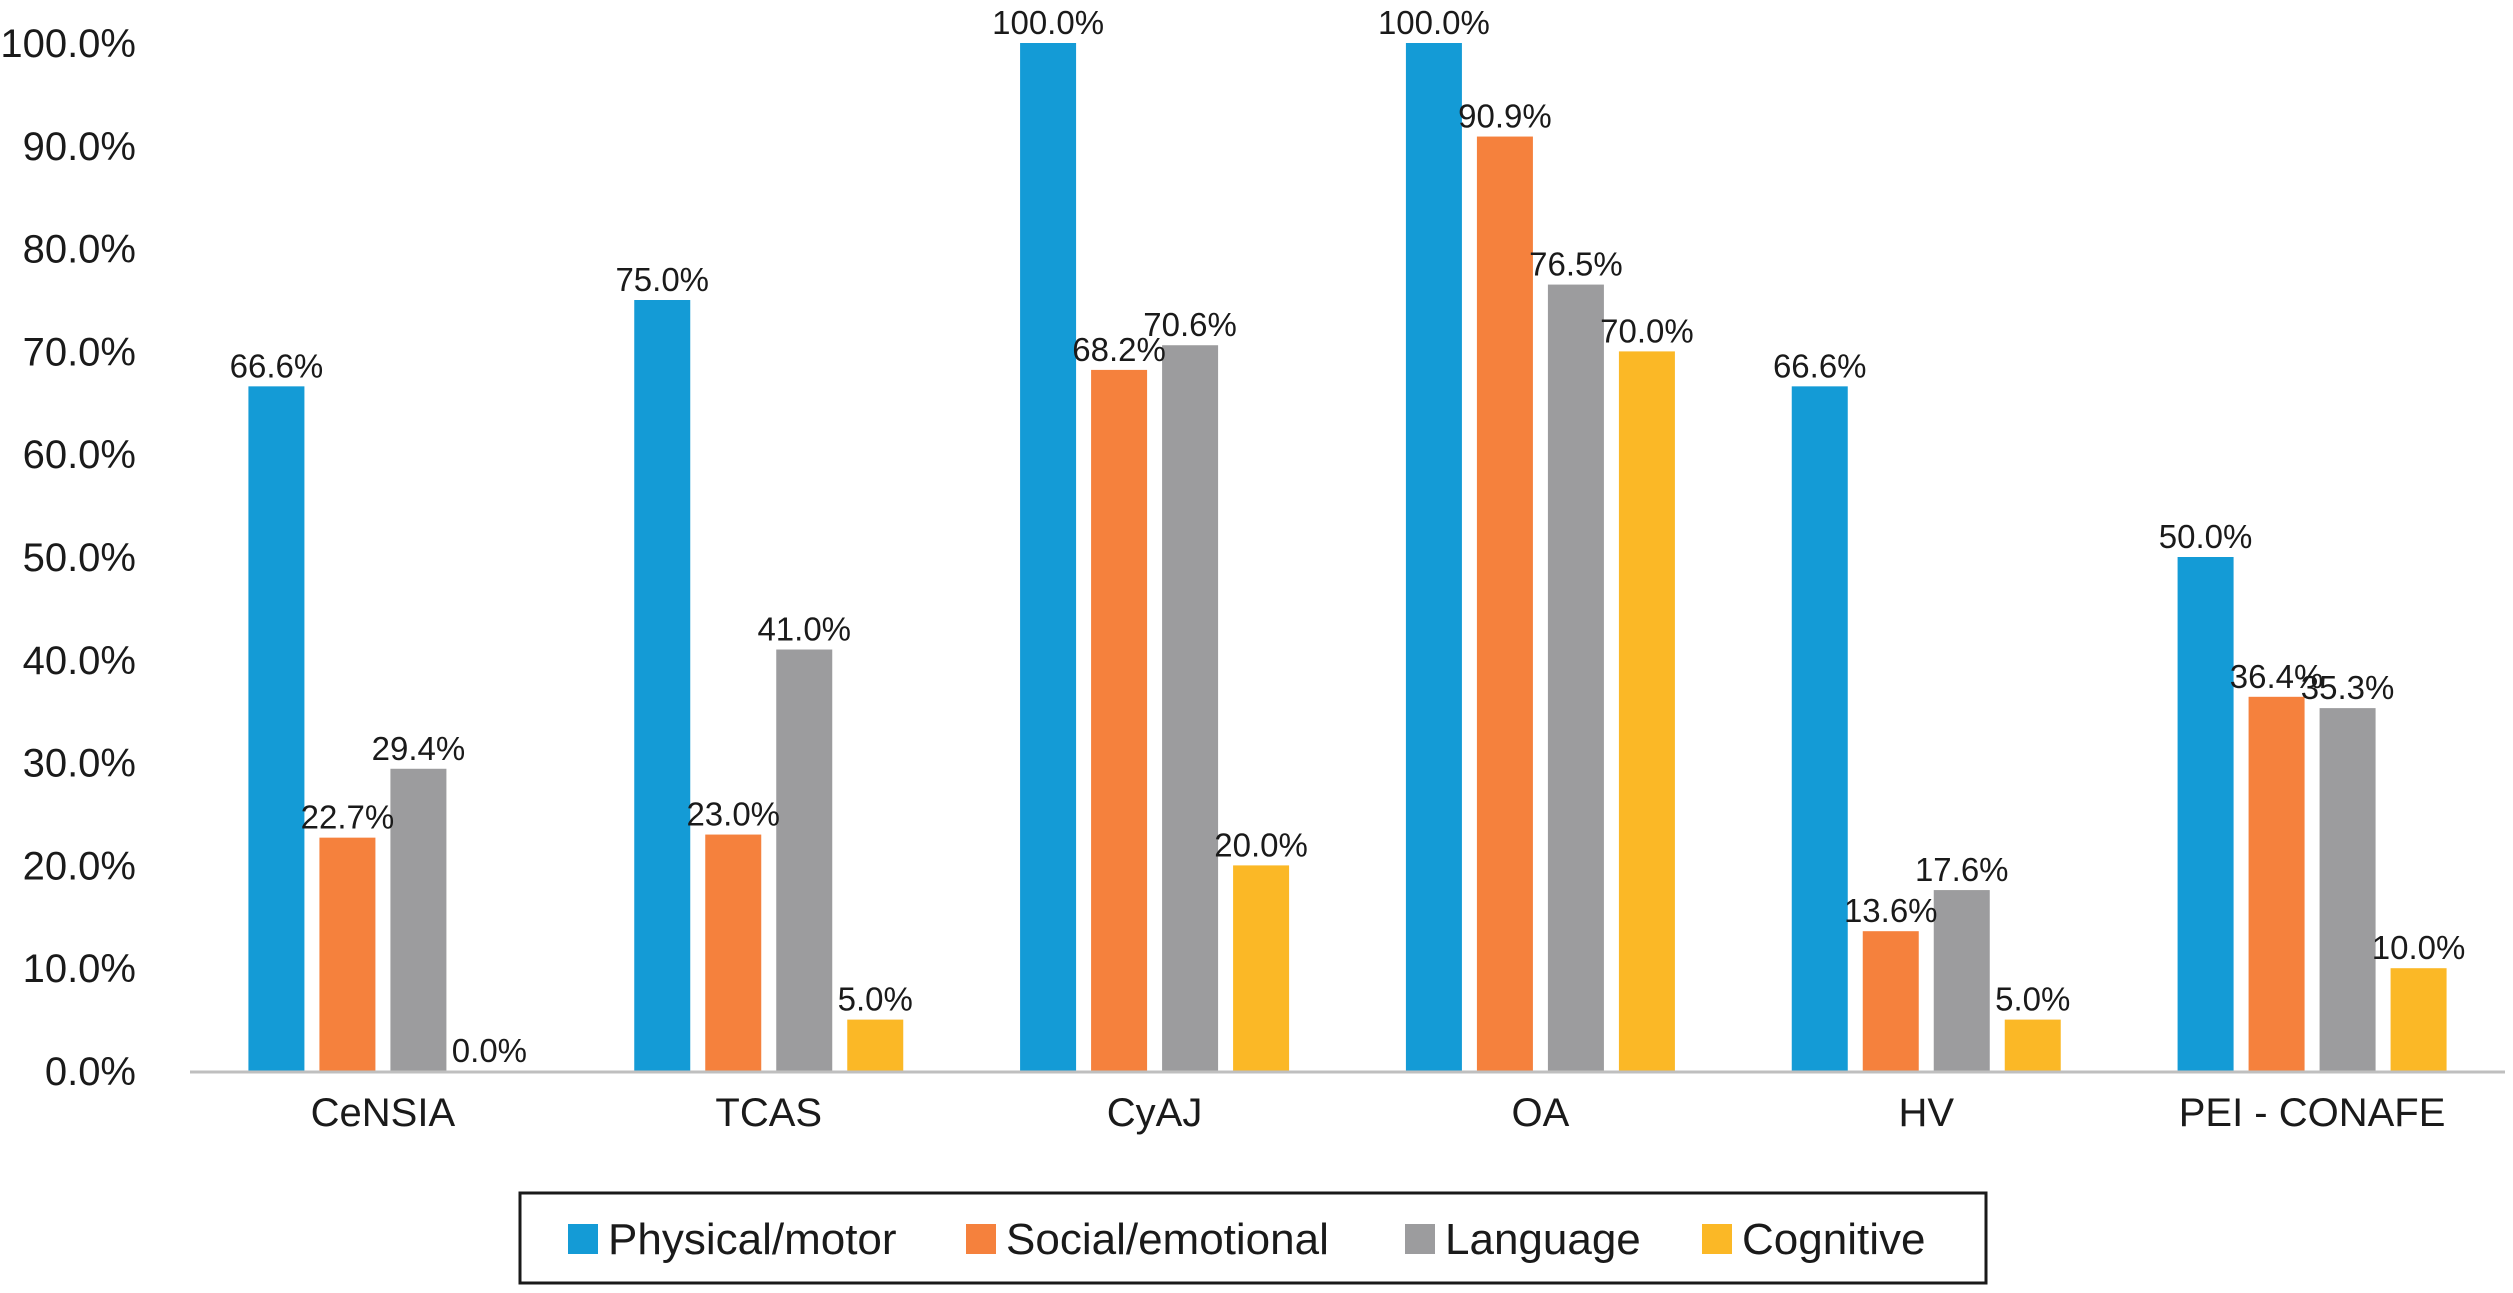  What do you see at coordinates (1505, 116) in the screenshot?
I see `data-label: 90.9%` at bounding box center [1505, 116].